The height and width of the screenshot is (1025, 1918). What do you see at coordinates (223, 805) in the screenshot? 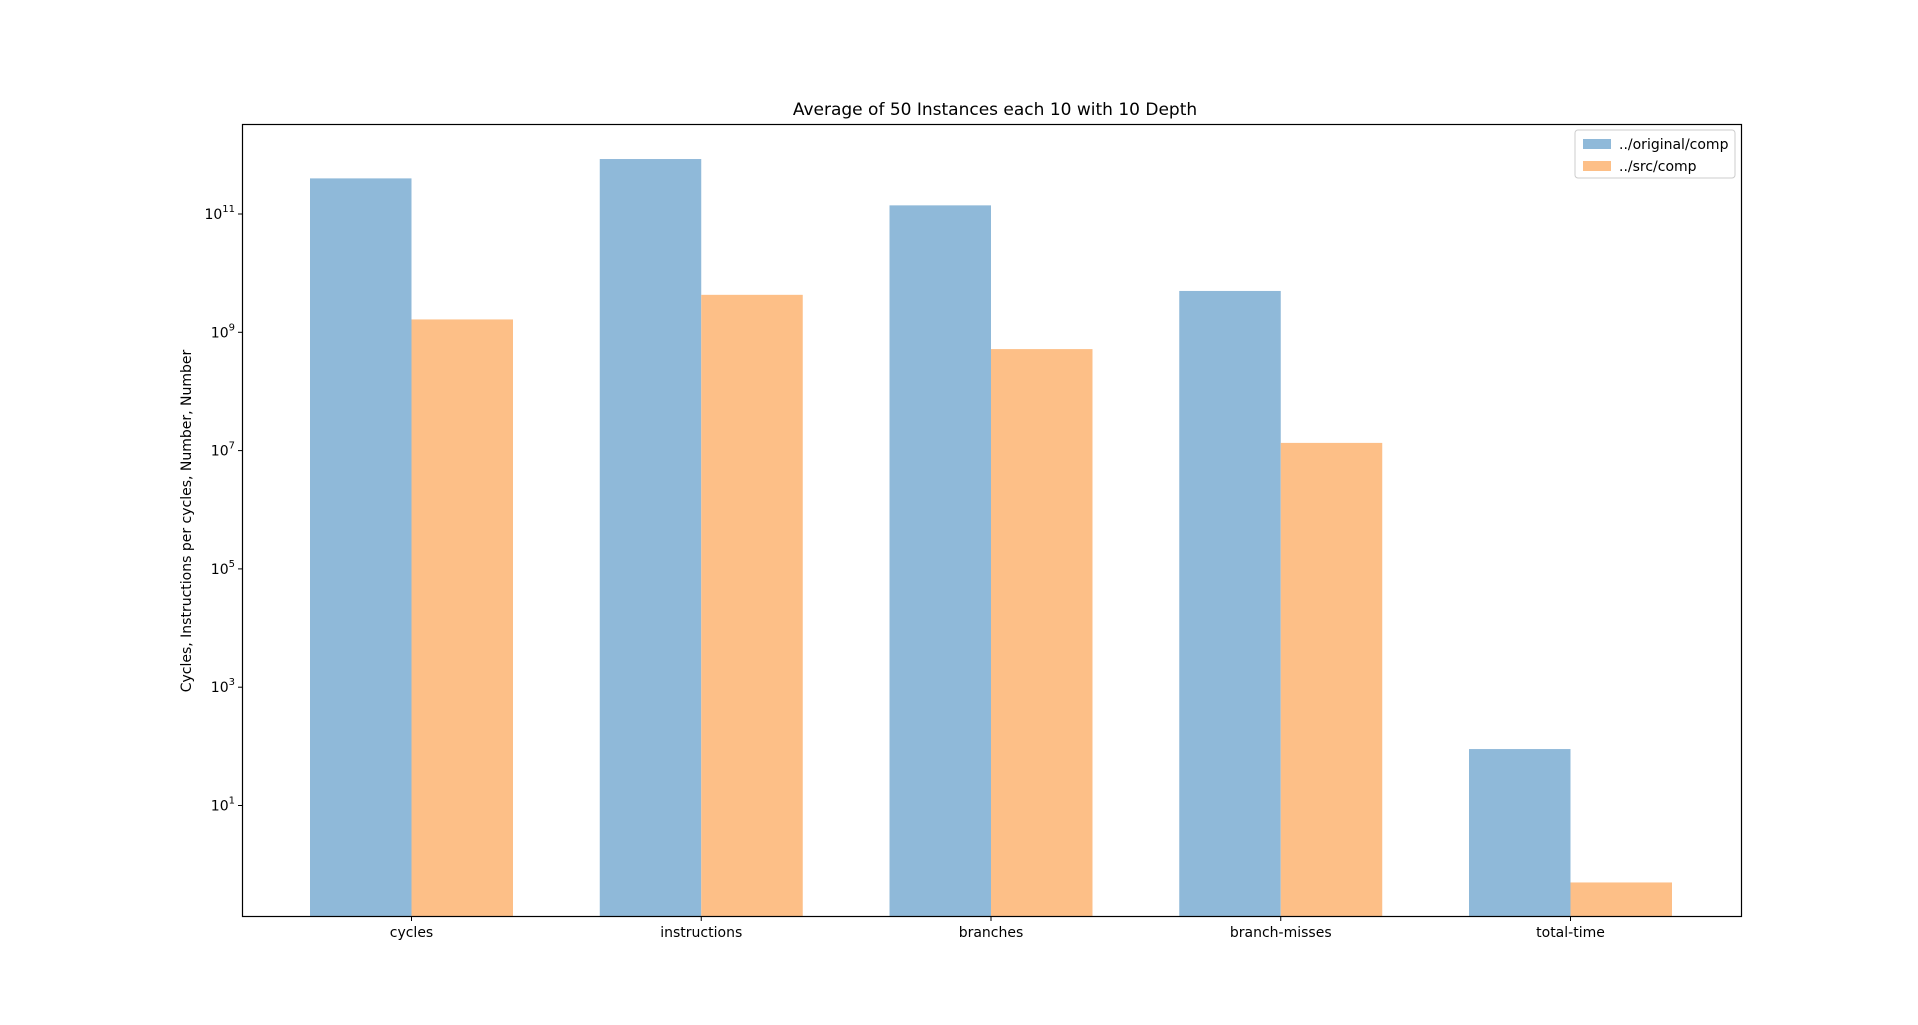
I see `y-tick-label-1e1: 10¹` at bounding box center [223, 805].